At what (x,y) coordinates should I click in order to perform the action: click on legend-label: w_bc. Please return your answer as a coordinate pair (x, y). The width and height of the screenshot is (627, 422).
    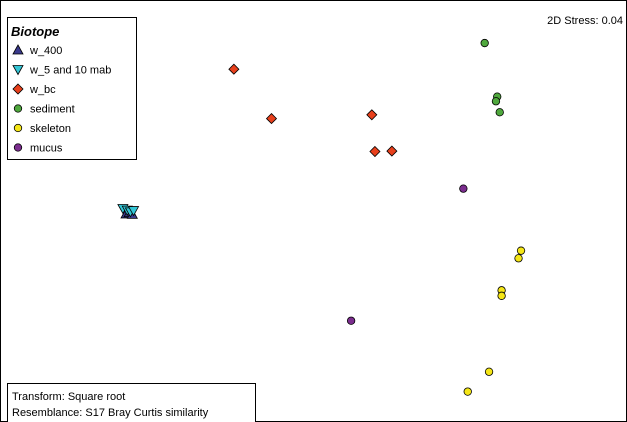
    Looking at the image, I should click on (42, 90).